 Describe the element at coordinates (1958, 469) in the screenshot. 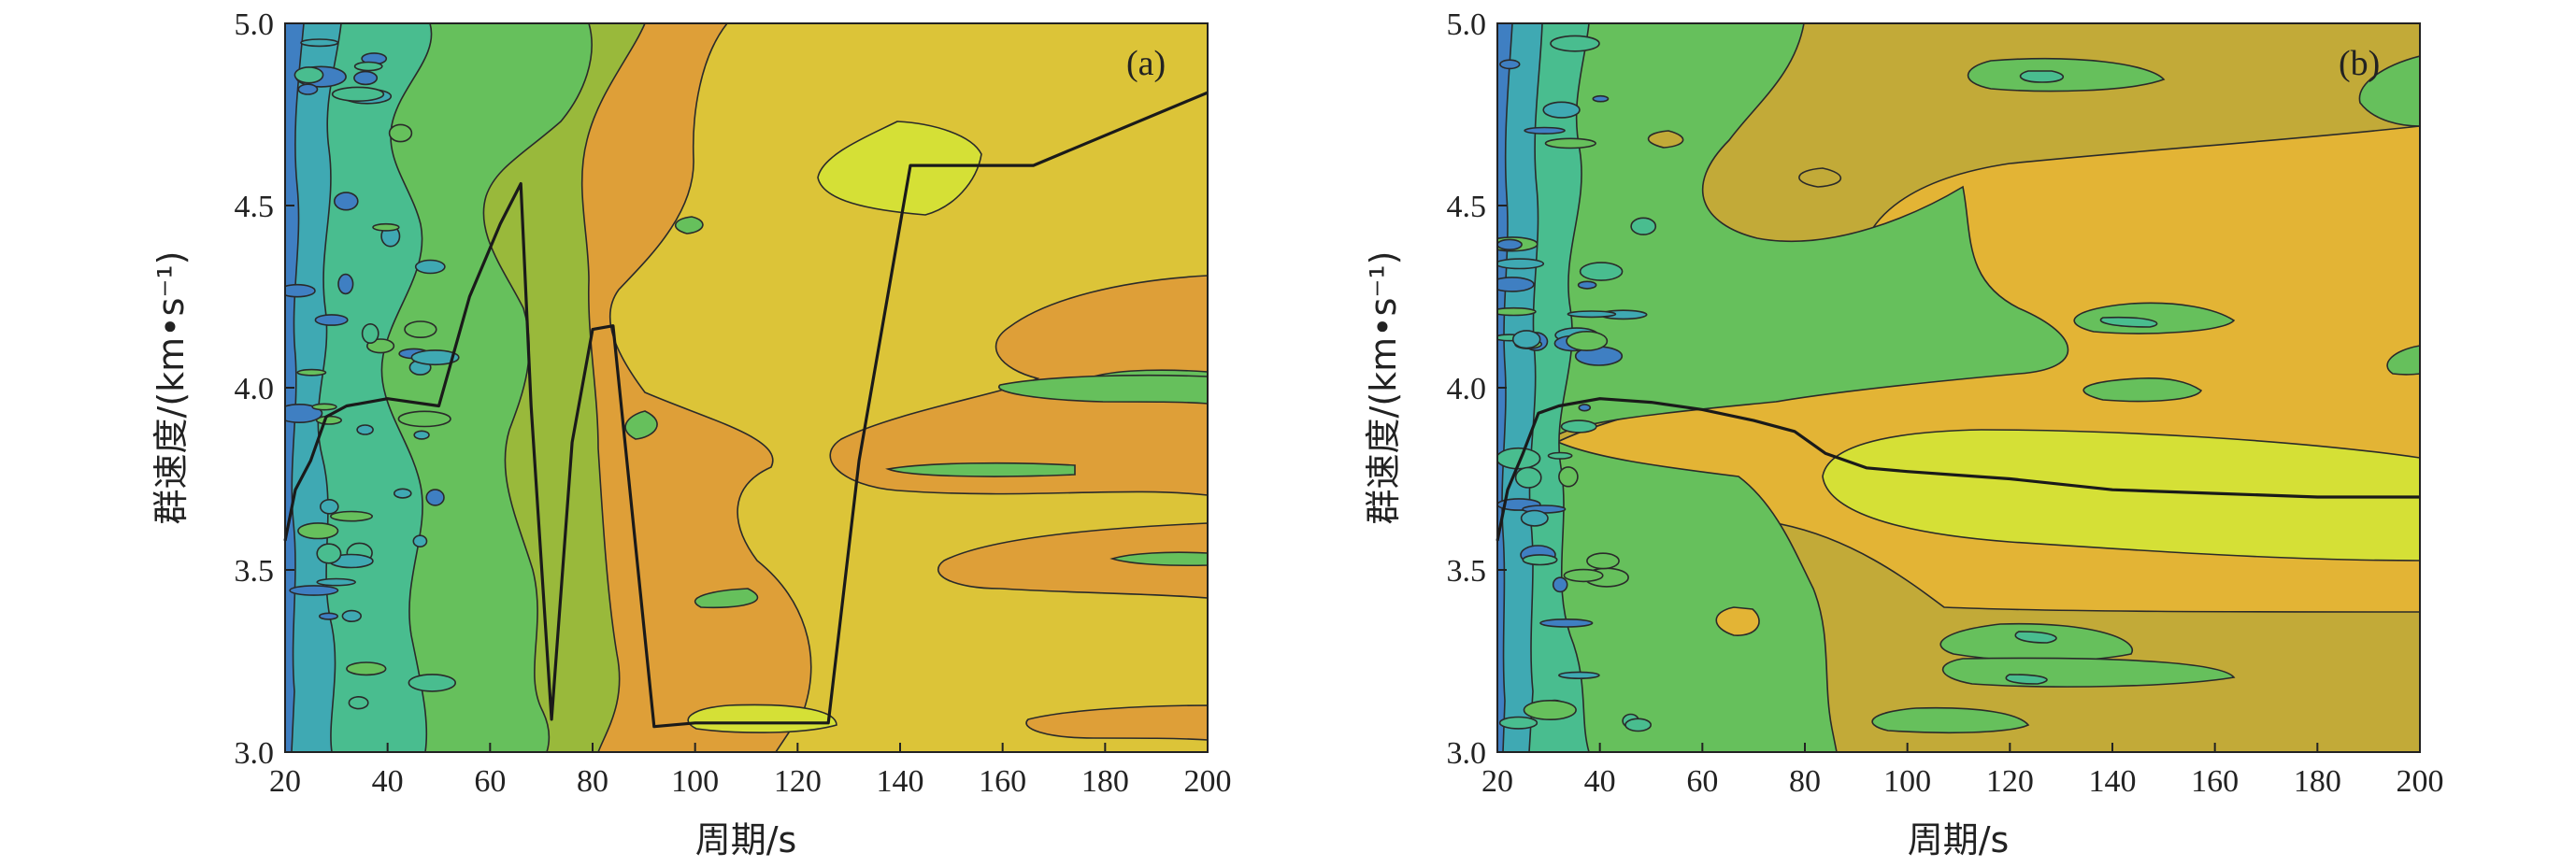

I see `panel-b-dispersion-curve` at that location.